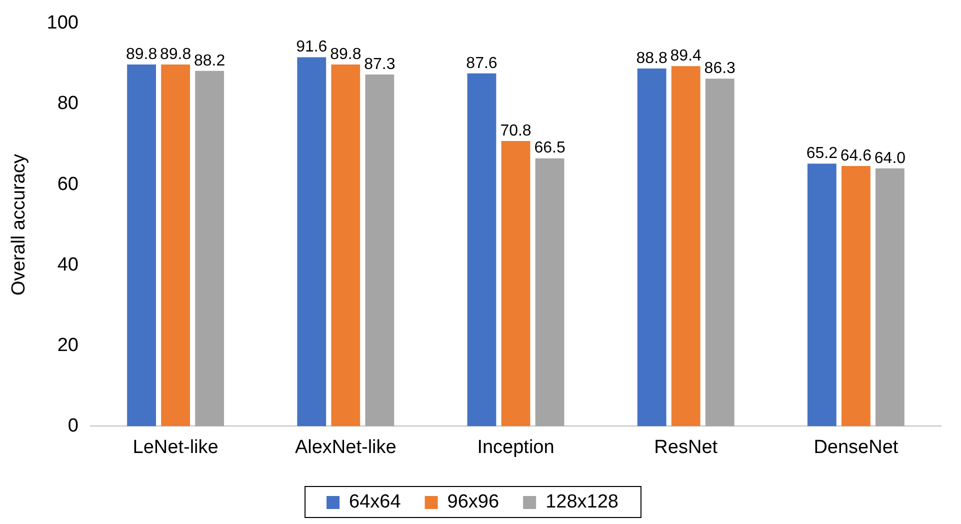 This screenshot has width=961, height=524. Describe the element at coordinates (380, 64) in the screenshot. I see `data-label: 87.3` at that location.